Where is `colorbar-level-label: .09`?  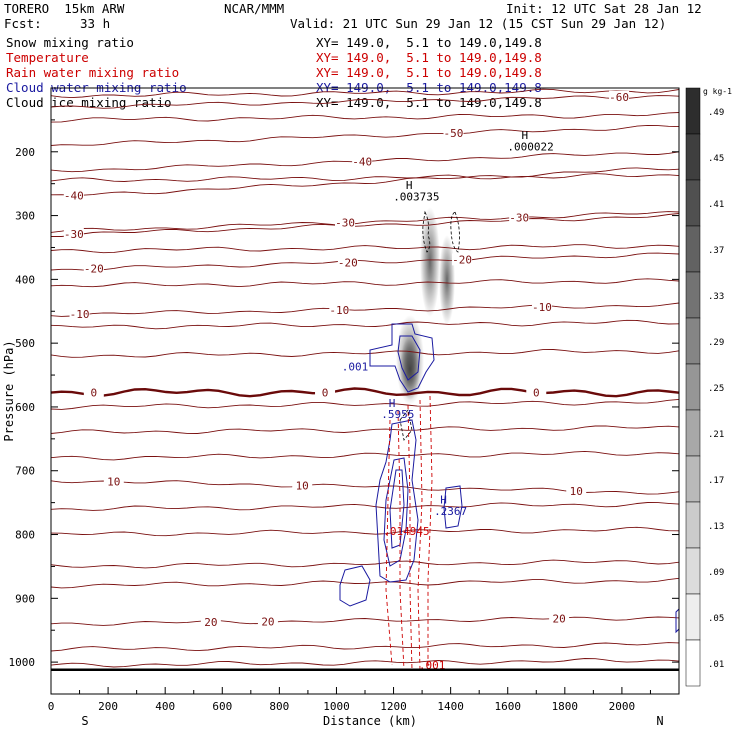 colorbar-level-label: .09 is located at coordinates (716, 573).